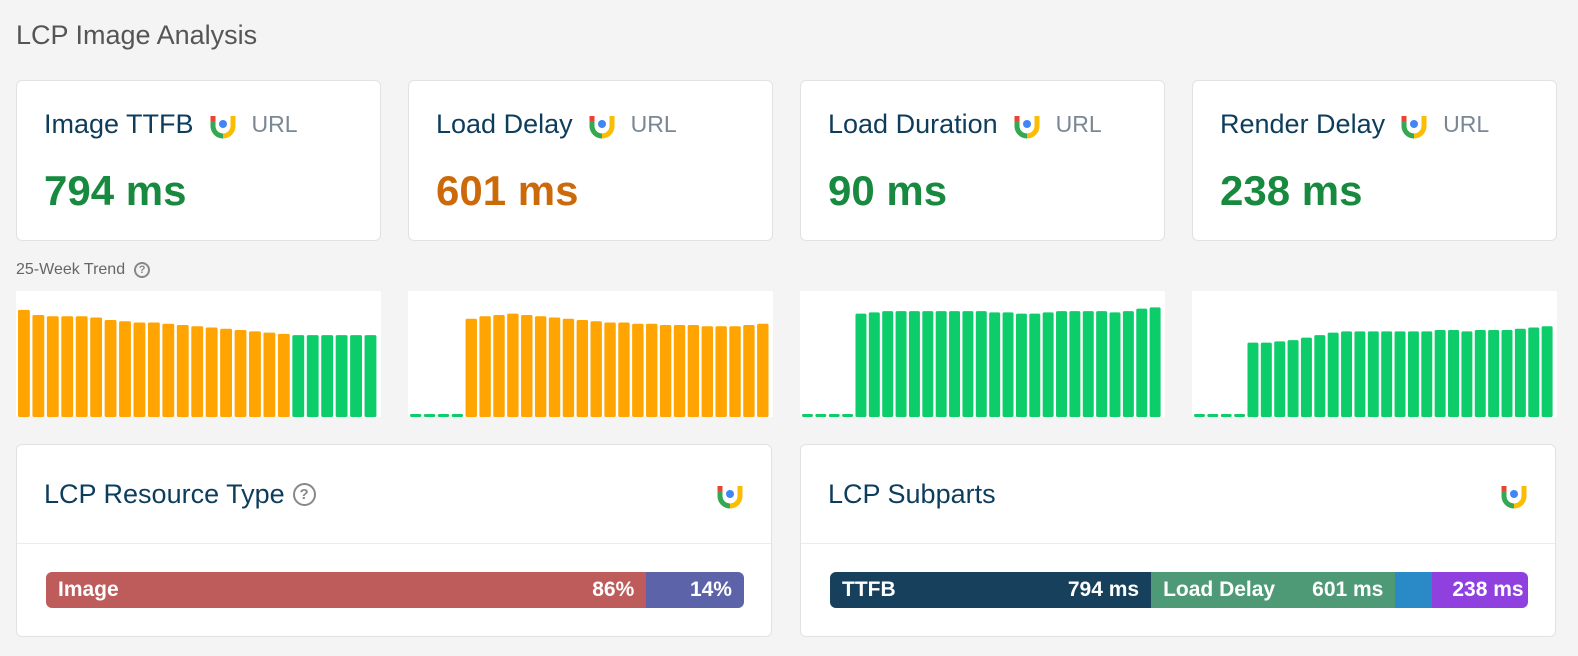 This screenshot has width=1578, height=656. I want to click on trend-chart-image-ttfb, so click(198, 354).